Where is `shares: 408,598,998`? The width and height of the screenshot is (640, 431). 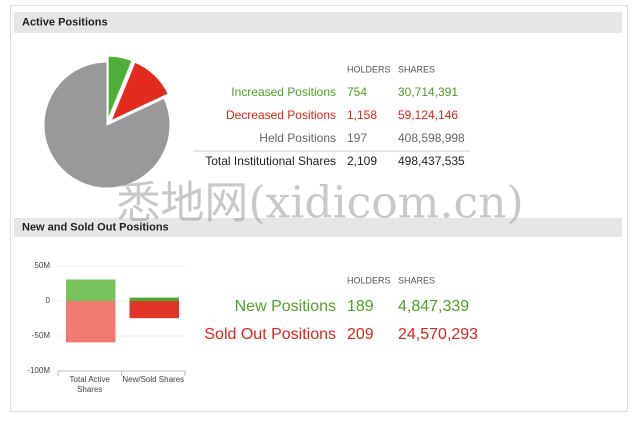 shares: 408,598,998 is located at coordinates (431, 138).